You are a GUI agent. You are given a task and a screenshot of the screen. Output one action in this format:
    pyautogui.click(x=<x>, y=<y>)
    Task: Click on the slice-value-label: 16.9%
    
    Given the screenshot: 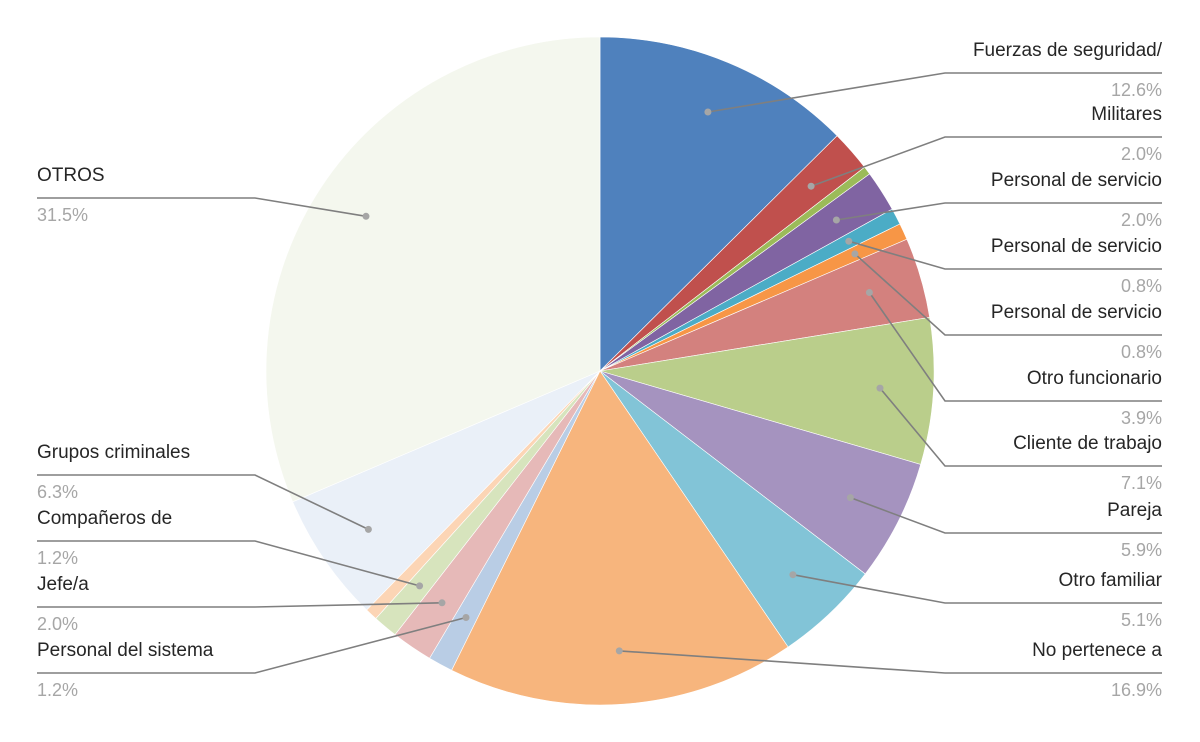 What is the action you would take?
    pyautogui.click(x=1136, y=690)
    